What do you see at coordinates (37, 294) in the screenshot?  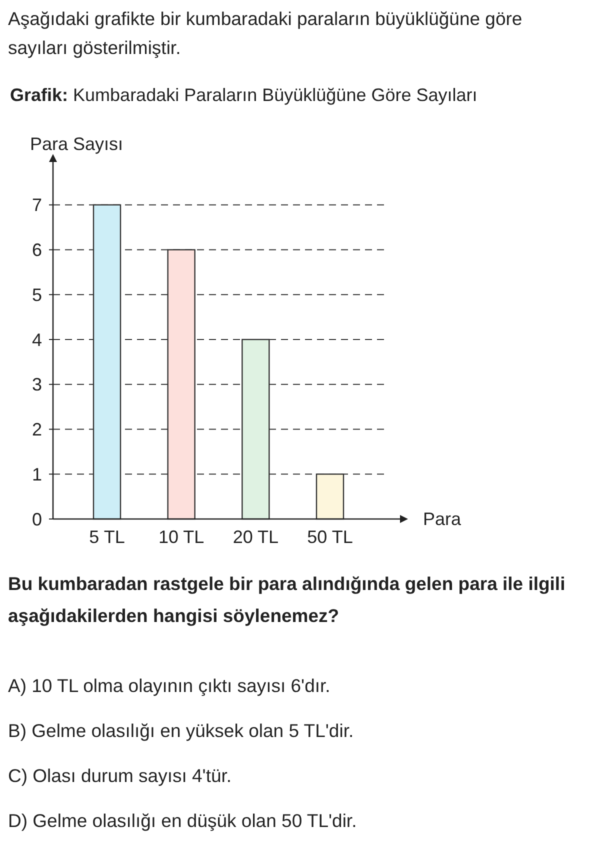 I see `y-tick-label: 5` at bounding box center [37, 294].